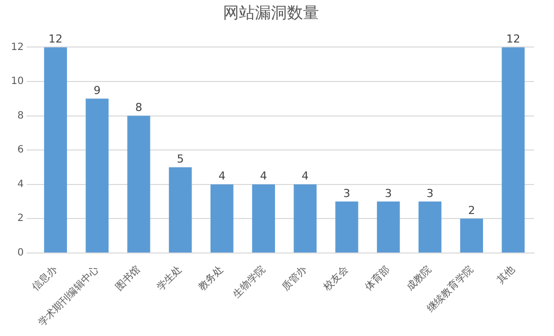 The width and height of the screenshot is (554, 336). What do you see at coordinates (17, 82) in the screenshot?
I see `y-tick-label: 10` at bounding box center [17, 82].